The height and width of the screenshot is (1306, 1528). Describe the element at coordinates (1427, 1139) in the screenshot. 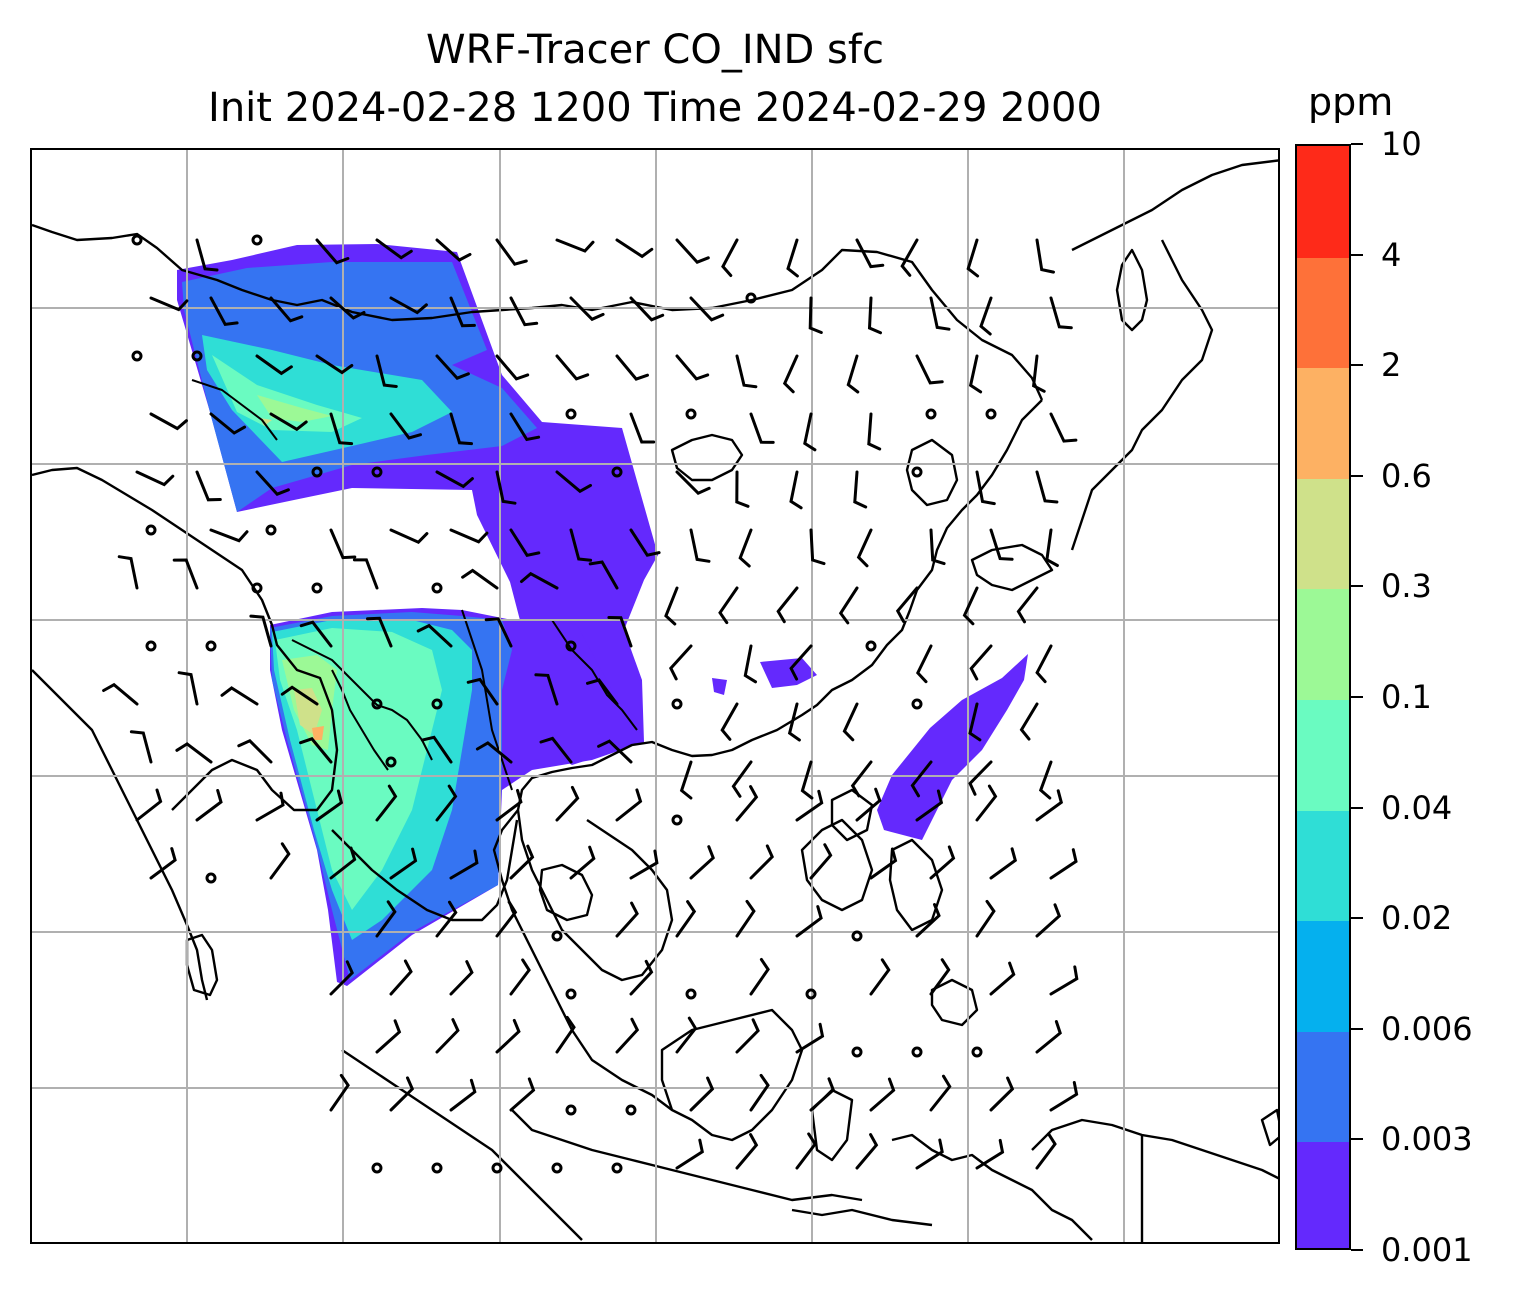

I see `colorbar-tick-label: 0.003` at that location.